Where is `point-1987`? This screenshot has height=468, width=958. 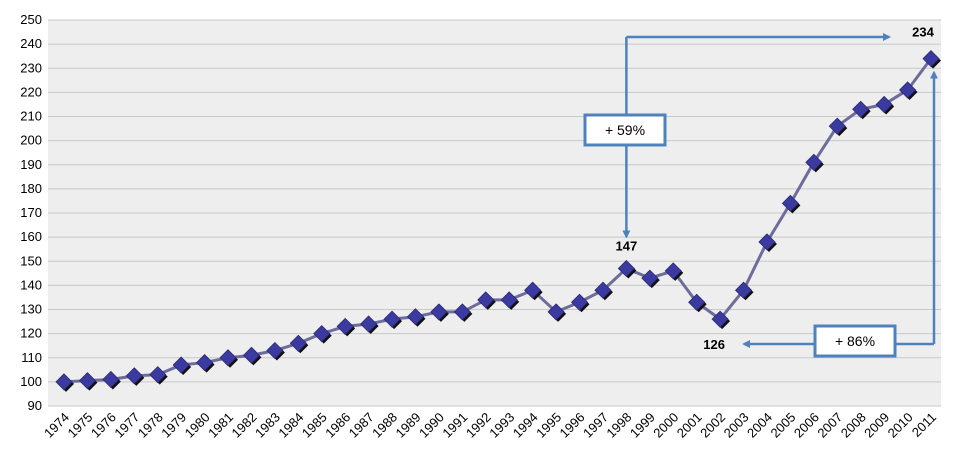 point-1987 is located at coordinates (369, 324).